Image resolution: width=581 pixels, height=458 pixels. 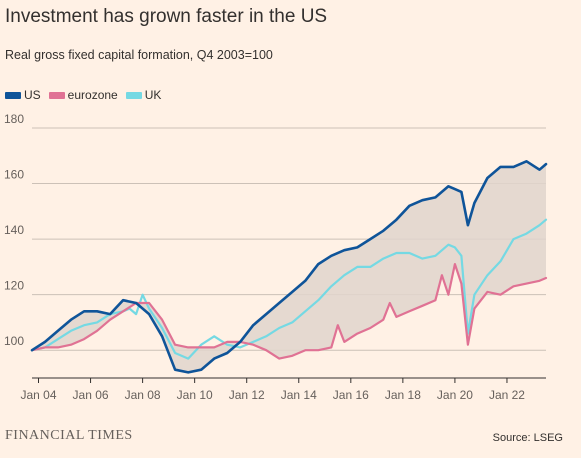 What do you see at coordinates (14, 230) in the screenshot?
I see `y-tick-label-140: 140` at bounding box center [14, 230].